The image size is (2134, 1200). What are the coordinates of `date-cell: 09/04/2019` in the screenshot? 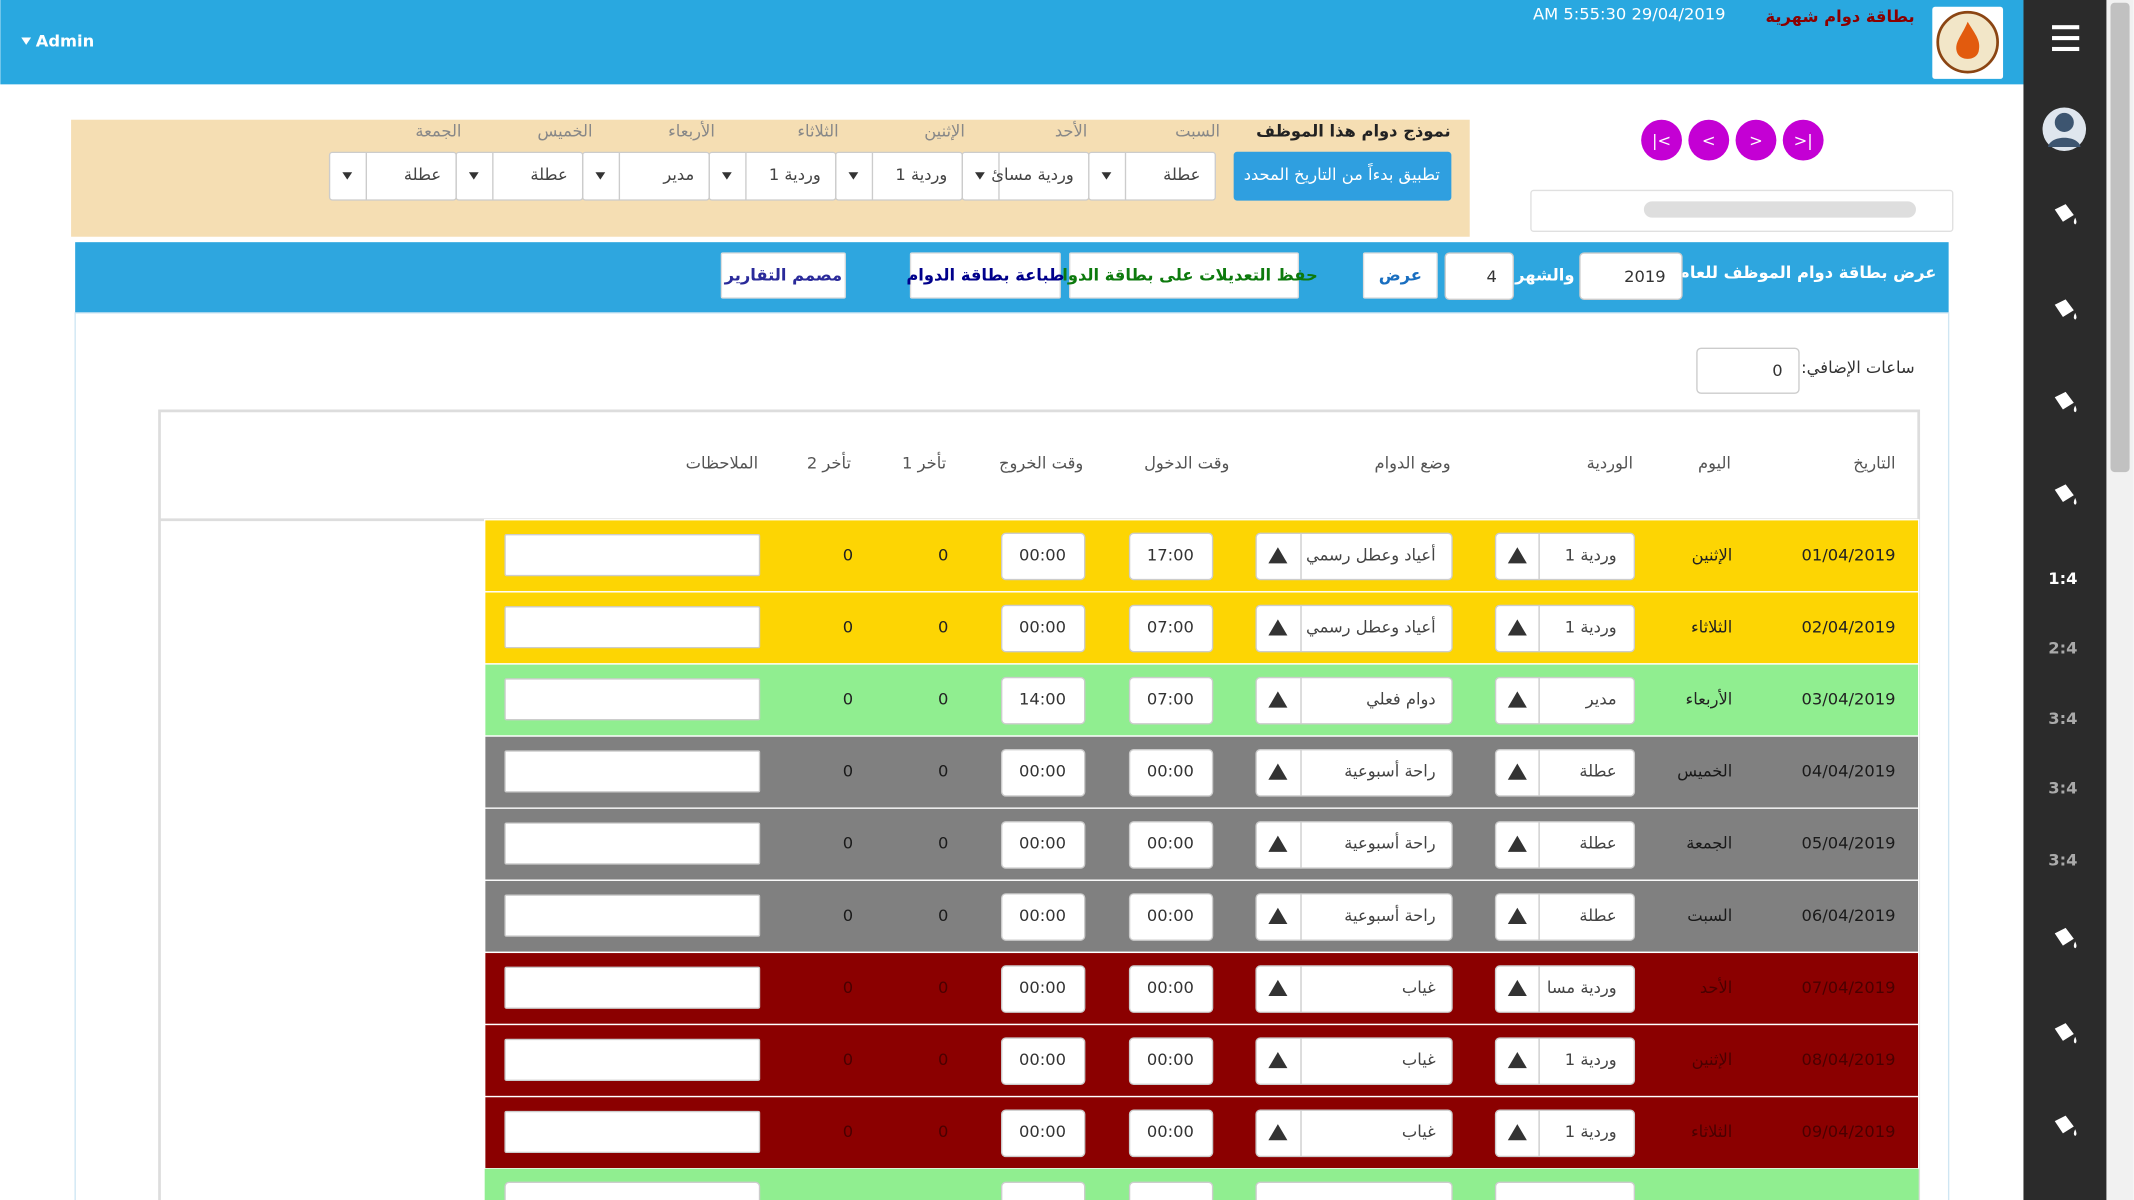 It's located at (1849, 1131).